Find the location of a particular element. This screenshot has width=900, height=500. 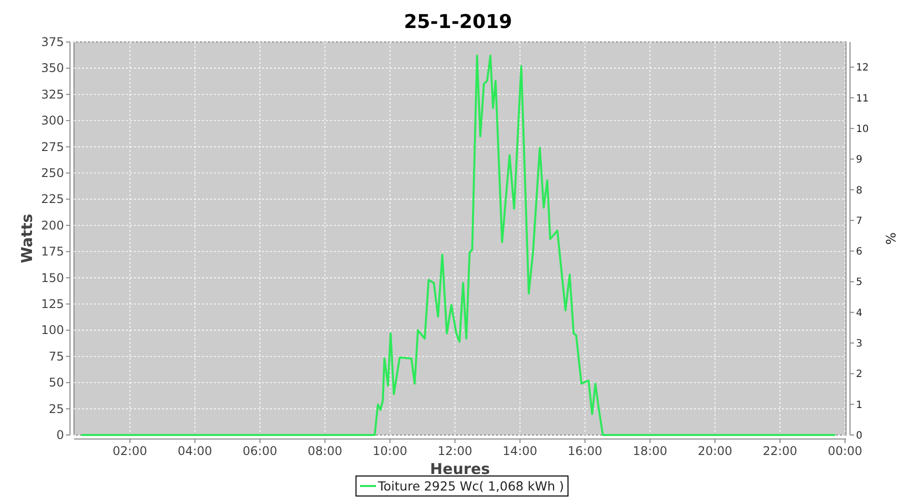

x-tick-label: 18:00 is located at coordinates (650, 451).